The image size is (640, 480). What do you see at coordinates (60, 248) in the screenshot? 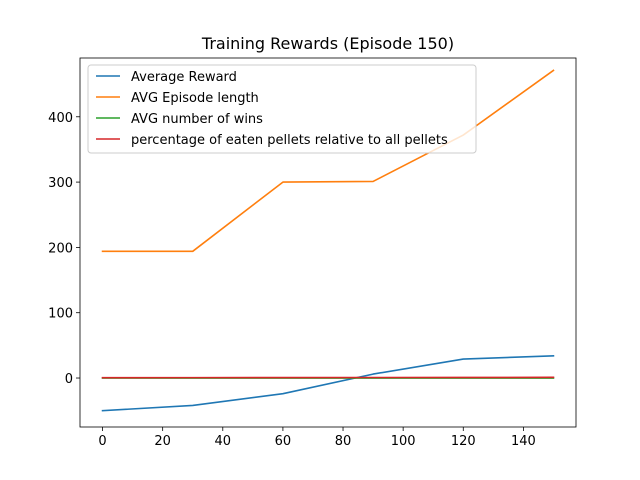
I see `y-tick-label-2: 200` at bounding box center [60, 248].